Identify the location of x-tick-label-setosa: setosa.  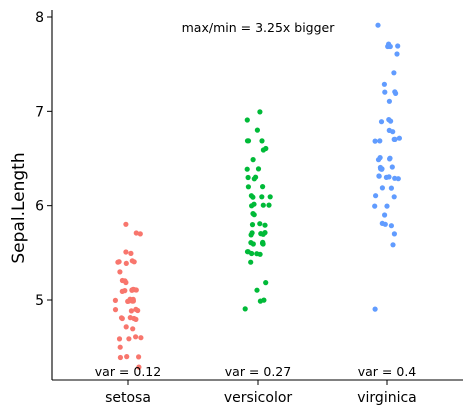
(128, 398).